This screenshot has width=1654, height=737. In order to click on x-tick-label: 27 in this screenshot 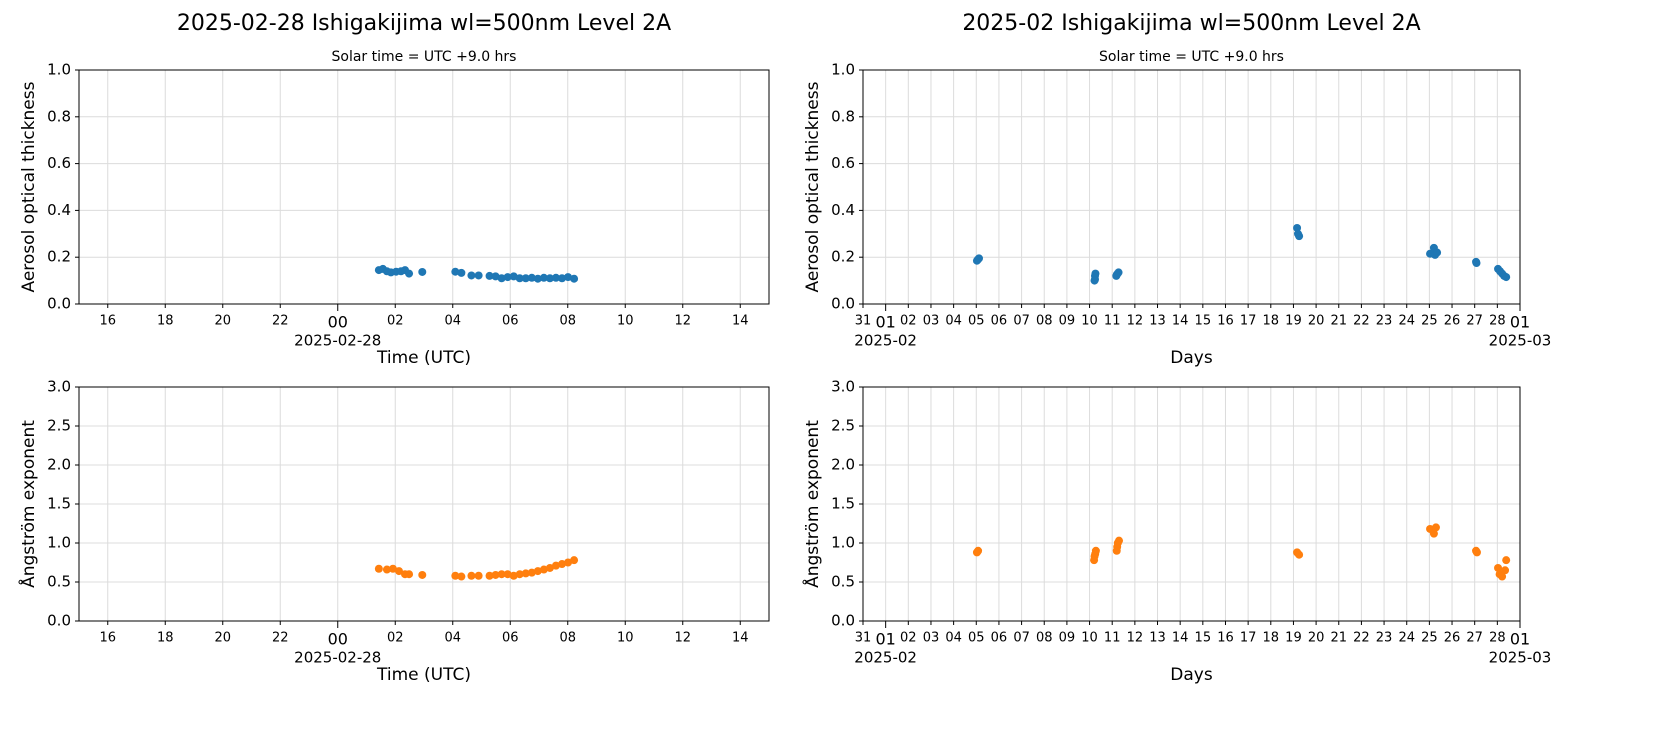, I will do `click(1474, 321)`.